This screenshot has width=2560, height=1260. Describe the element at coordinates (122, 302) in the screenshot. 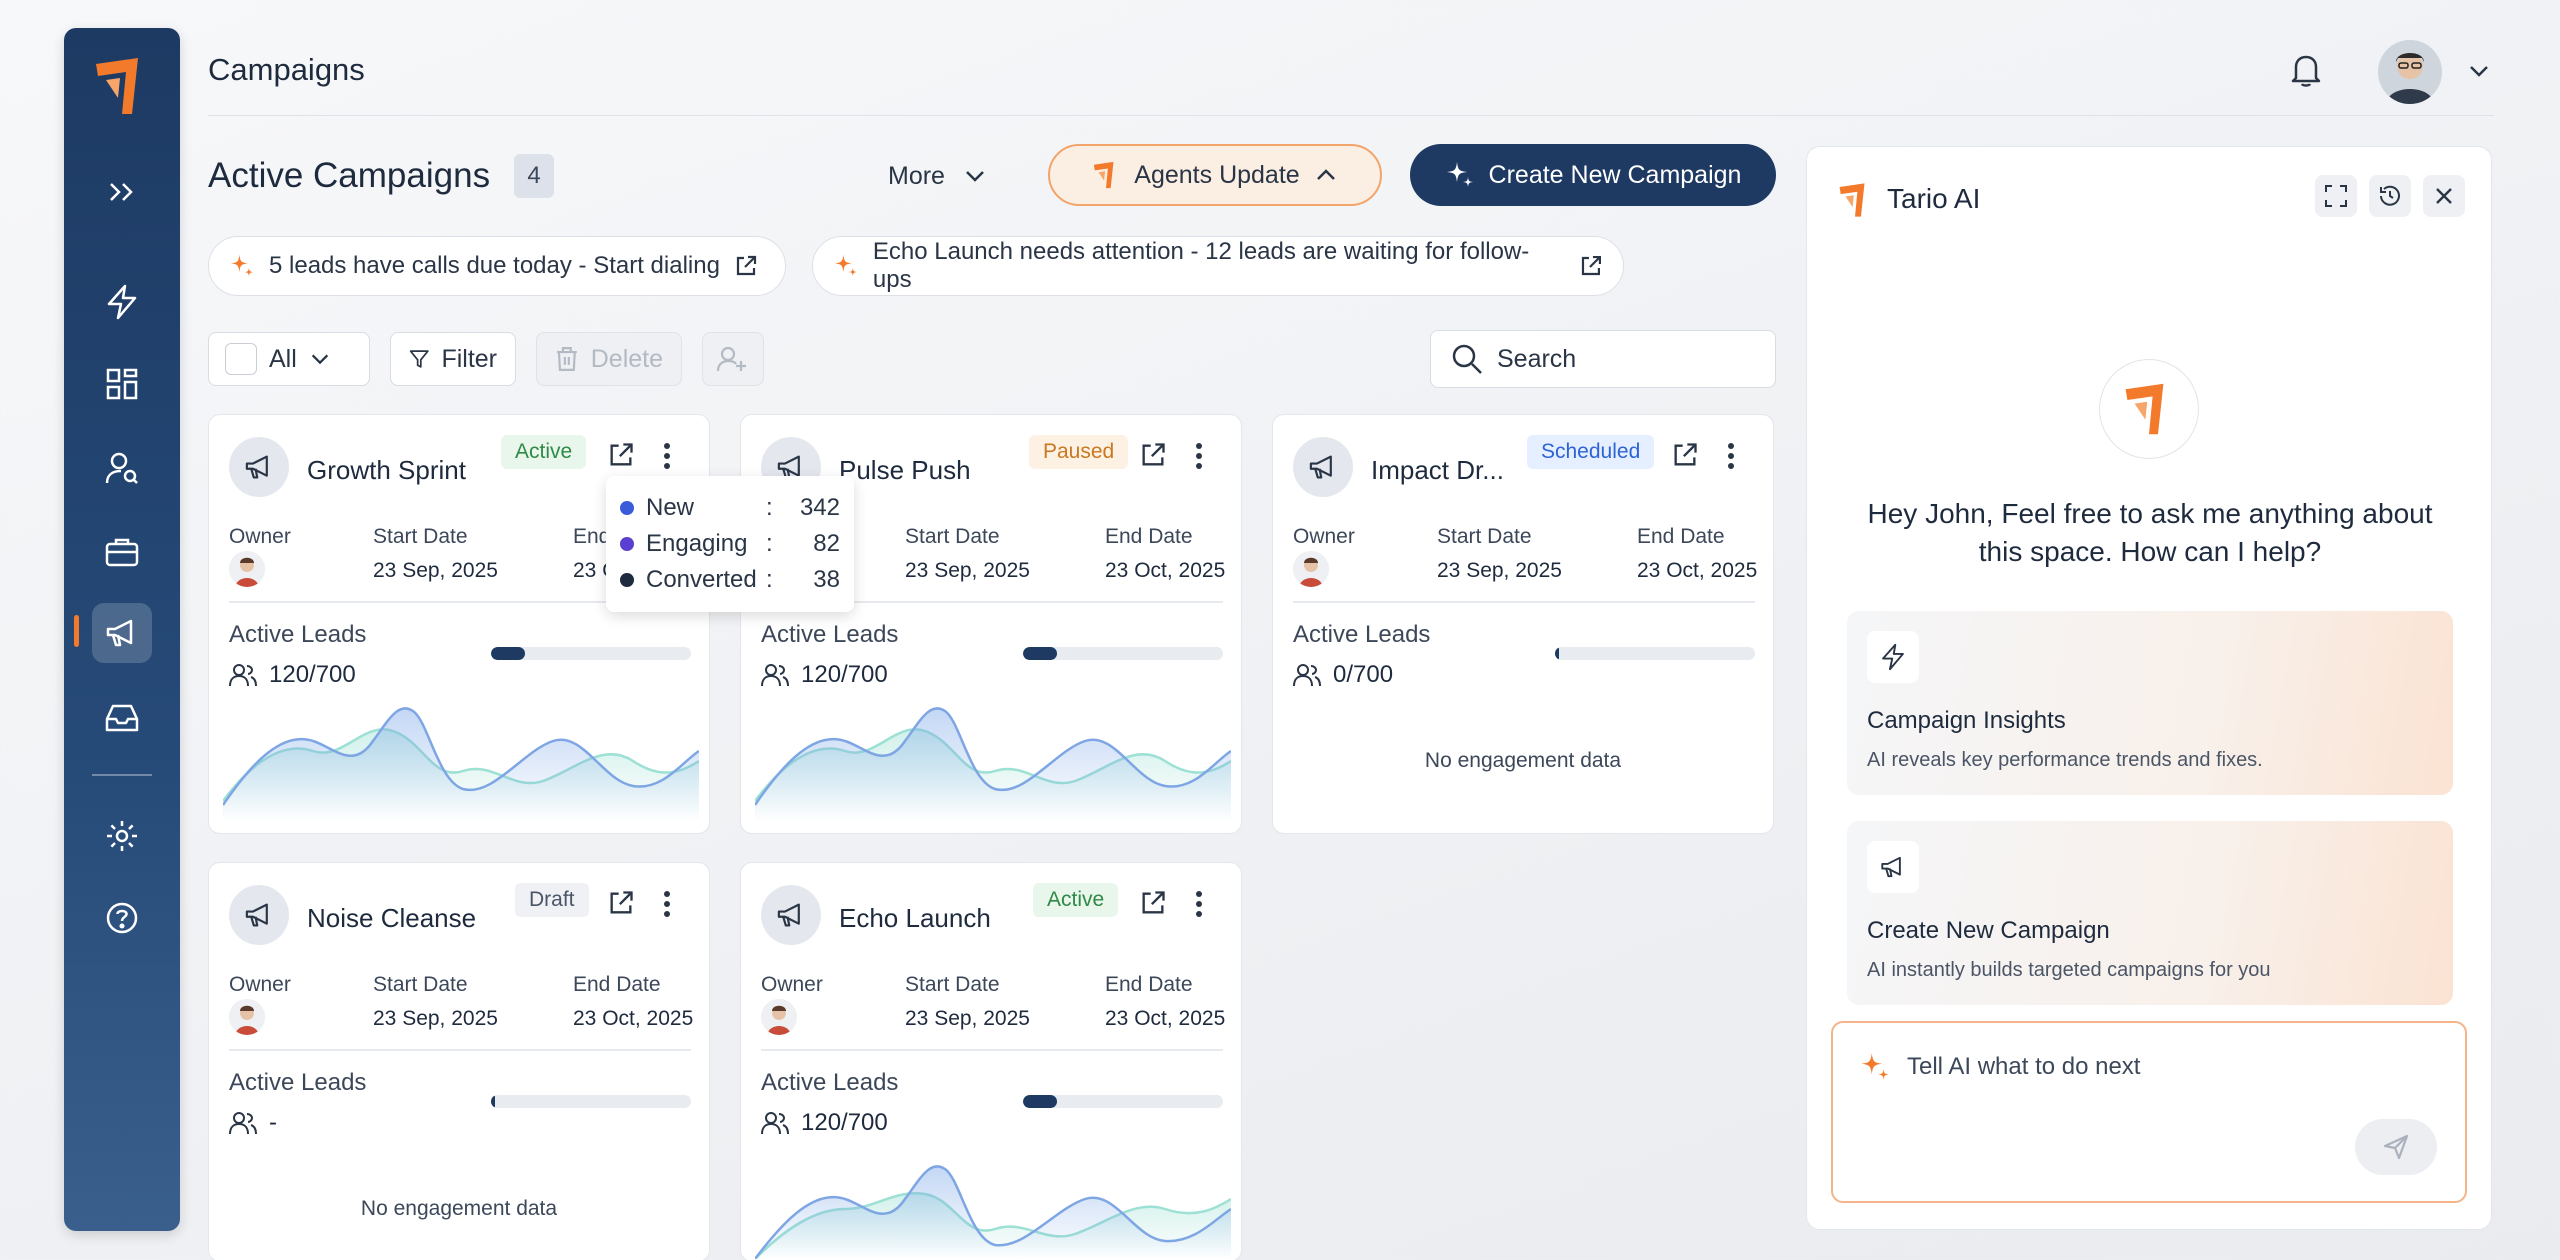

I see `lightning-icon` at that location.